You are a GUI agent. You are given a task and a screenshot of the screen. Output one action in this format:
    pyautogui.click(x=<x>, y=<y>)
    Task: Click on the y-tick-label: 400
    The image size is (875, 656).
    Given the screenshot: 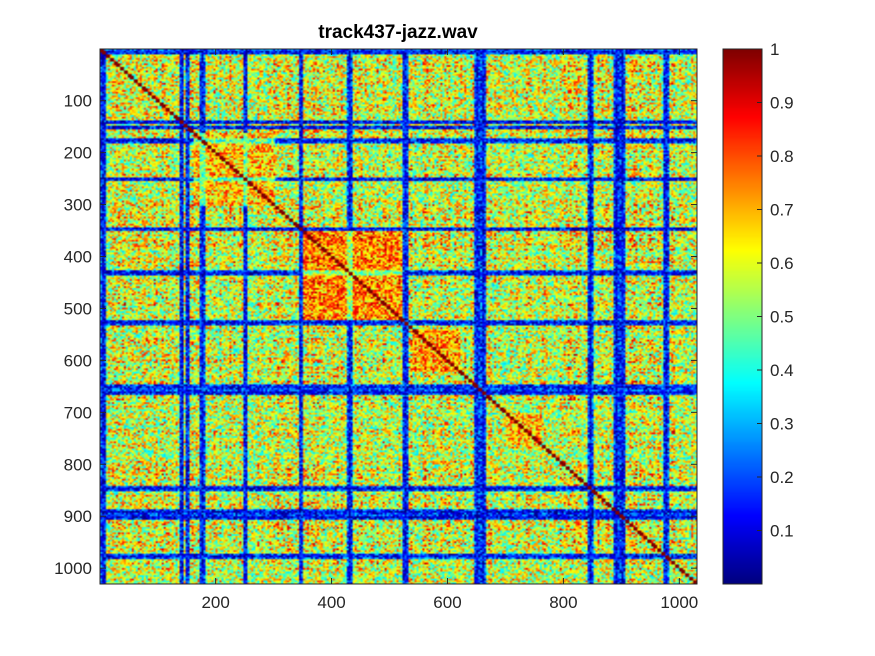 What is the action you would take?
    pyautogui.click(x=78, y=257)
    